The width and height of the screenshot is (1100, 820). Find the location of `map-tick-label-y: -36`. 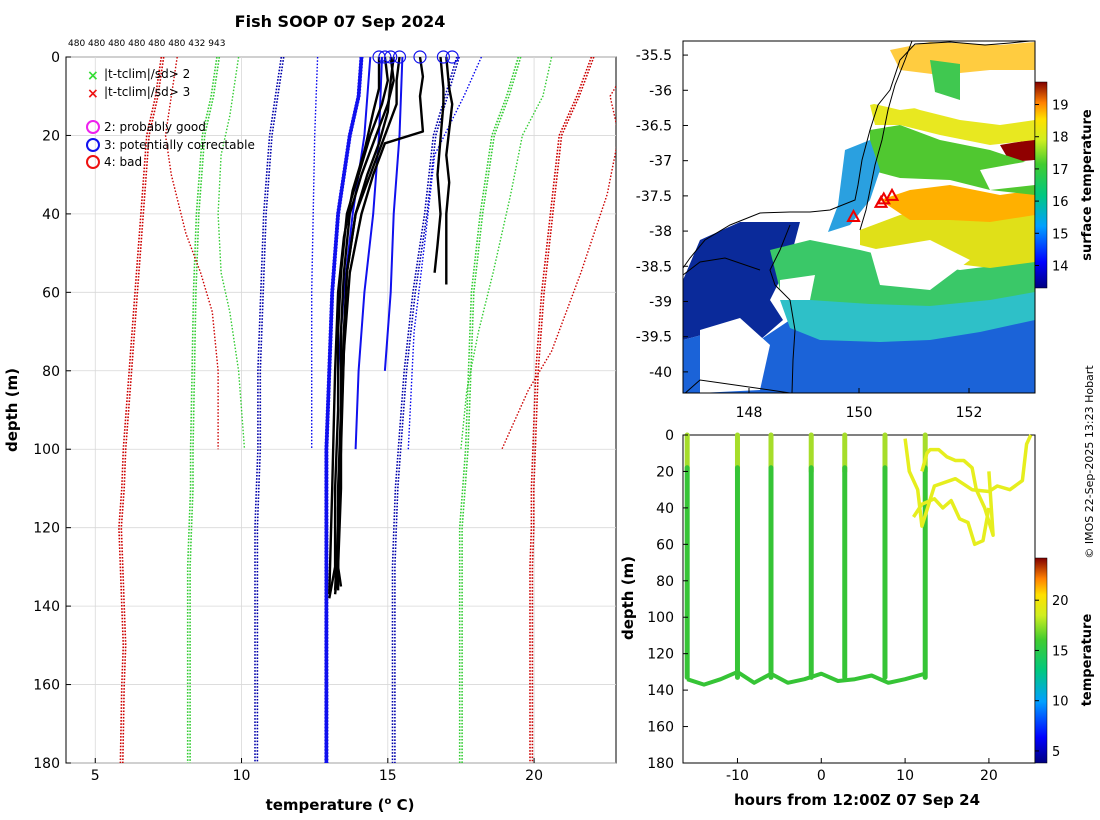

map-tick-label-y: -36 is located at coordinates (660, 91).